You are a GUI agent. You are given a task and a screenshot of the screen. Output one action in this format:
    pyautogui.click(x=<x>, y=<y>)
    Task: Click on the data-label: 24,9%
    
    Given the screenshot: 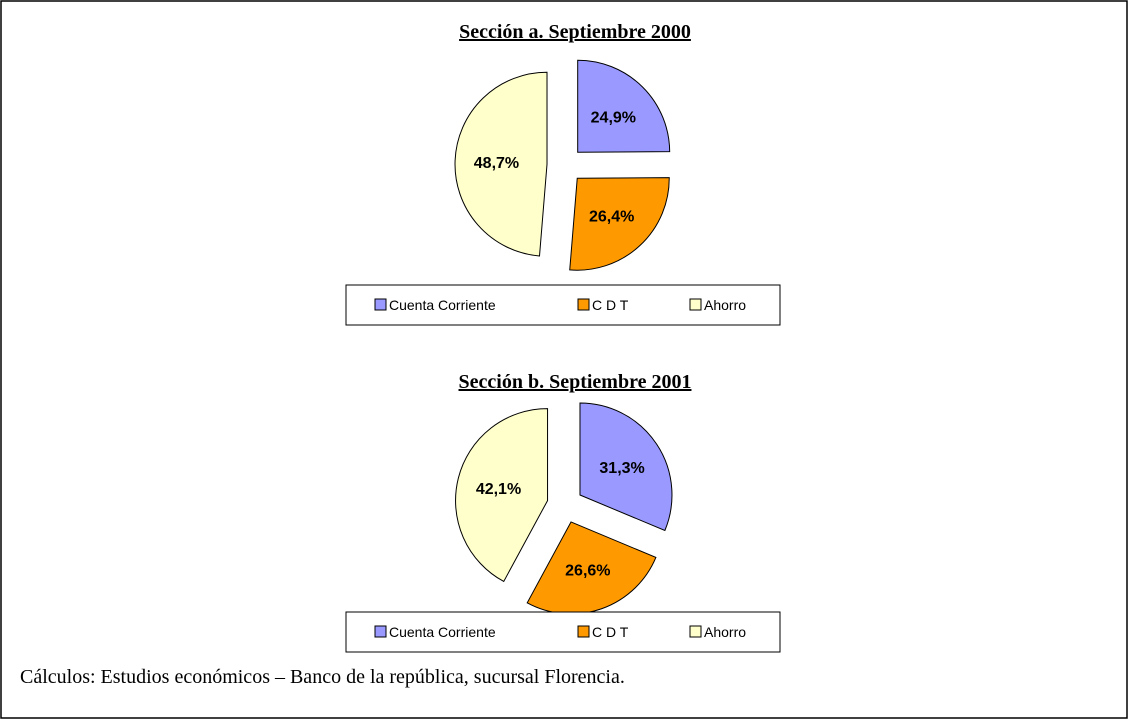 What is the action you would take?
    pyautogui.click(x=613, y=117)
    